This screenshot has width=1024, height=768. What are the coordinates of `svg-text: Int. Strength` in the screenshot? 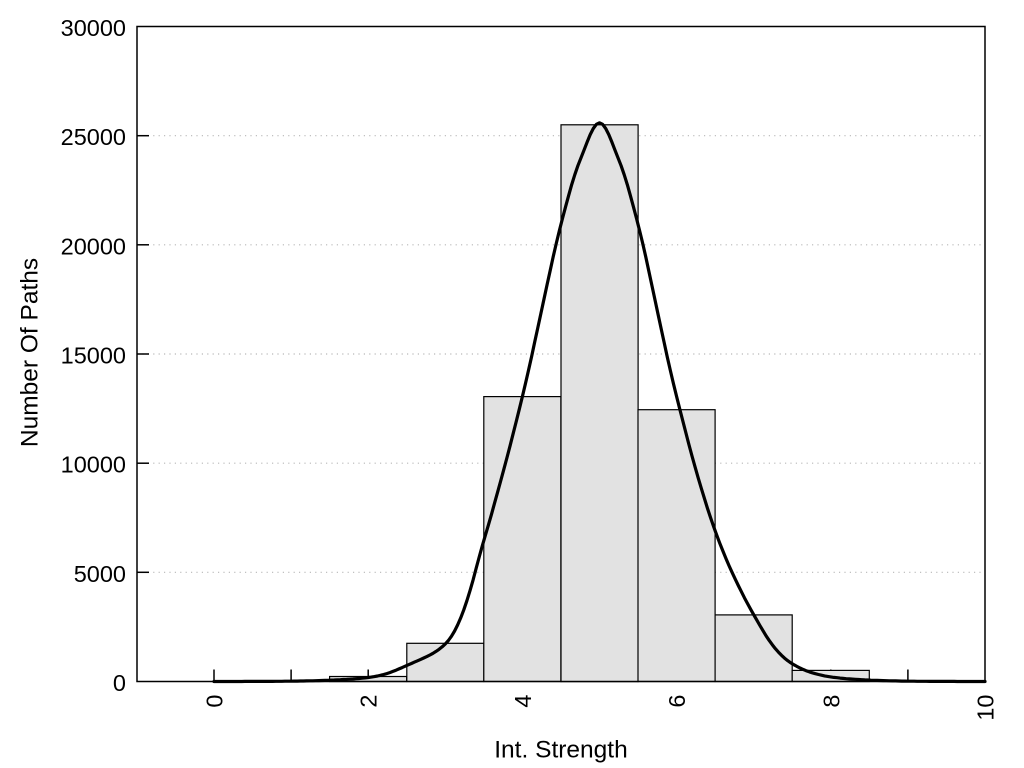 It's located at (560, 750).